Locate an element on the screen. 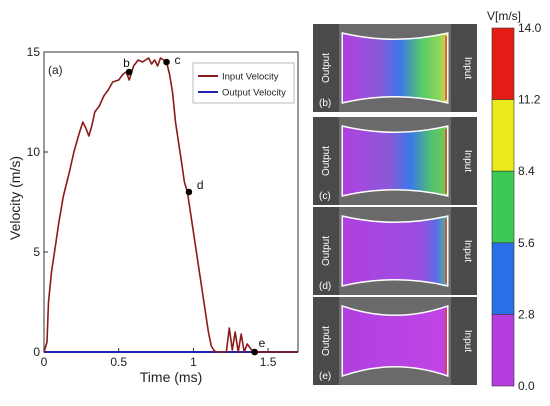 The image size is (550, 406). marker-b is located at coordinates (129, 72).